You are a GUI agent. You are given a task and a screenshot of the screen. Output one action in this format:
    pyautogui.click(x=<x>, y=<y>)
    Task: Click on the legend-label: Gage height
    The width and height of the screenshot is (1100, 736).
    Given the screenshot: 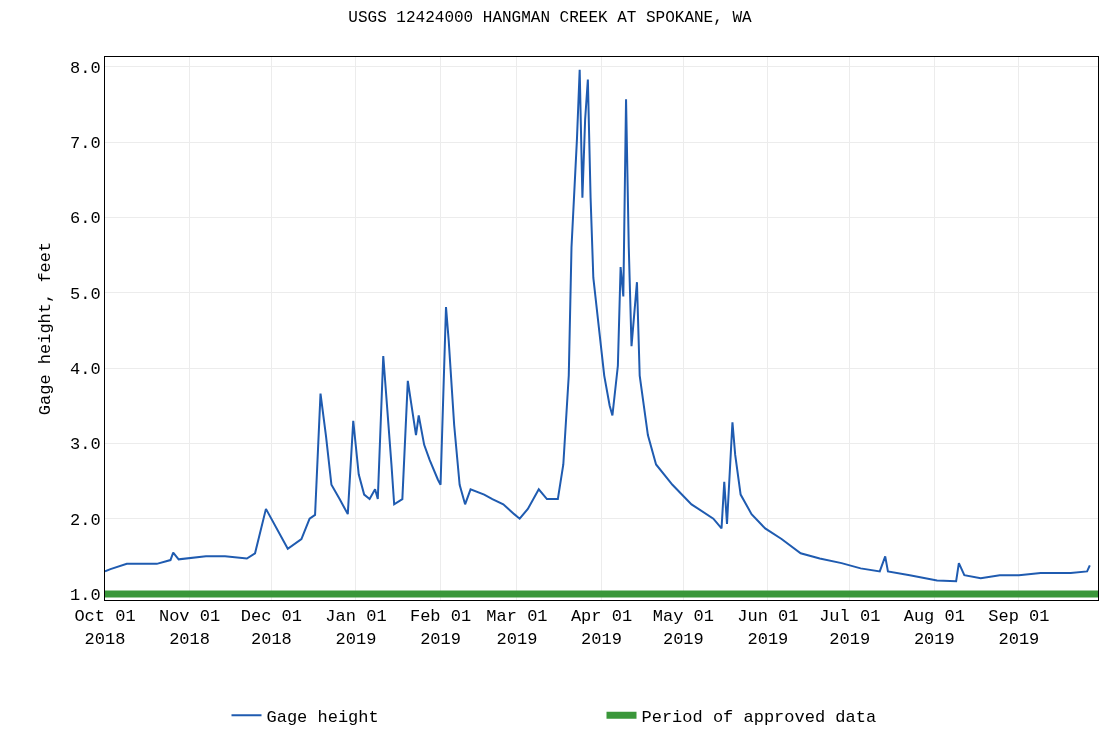 What is the action you would take?
    pyautogui.click(x=322, y=717)
    